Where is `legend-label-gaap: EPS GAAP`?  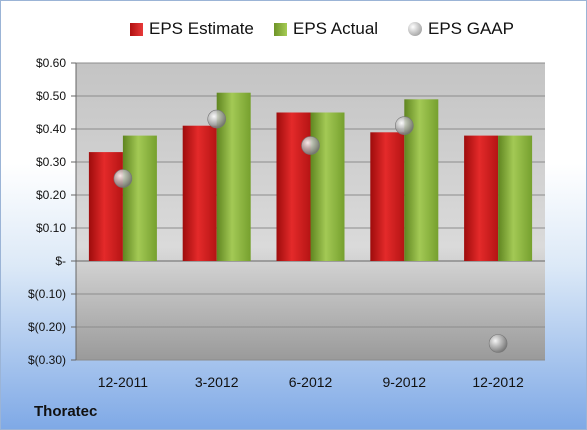
legend-label-gaap: EPS GAAP is located at coordinates (471, 28).